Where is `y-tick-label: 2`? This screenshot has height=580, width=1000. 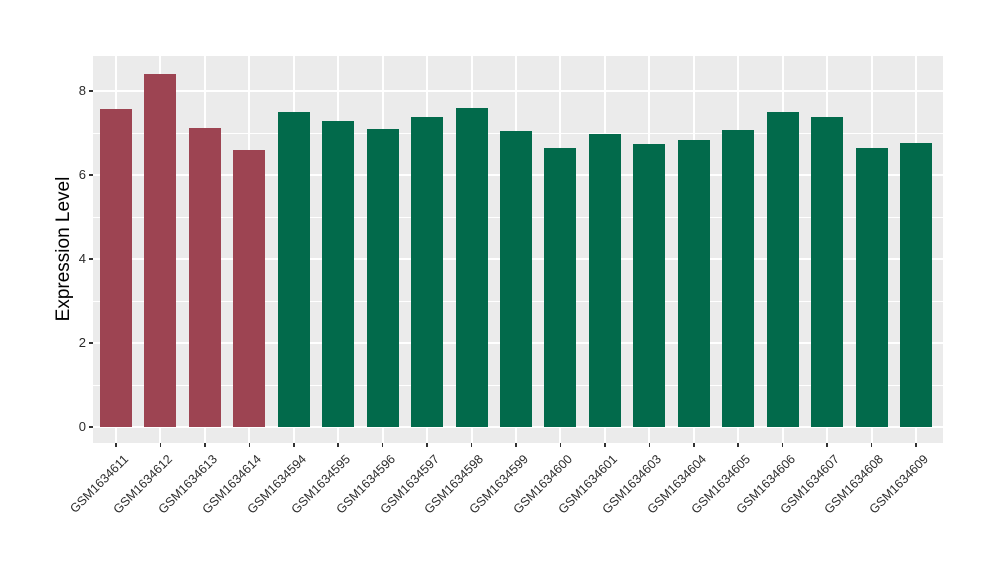
y-tick-label: 2 is located at coordinates (82, 342).